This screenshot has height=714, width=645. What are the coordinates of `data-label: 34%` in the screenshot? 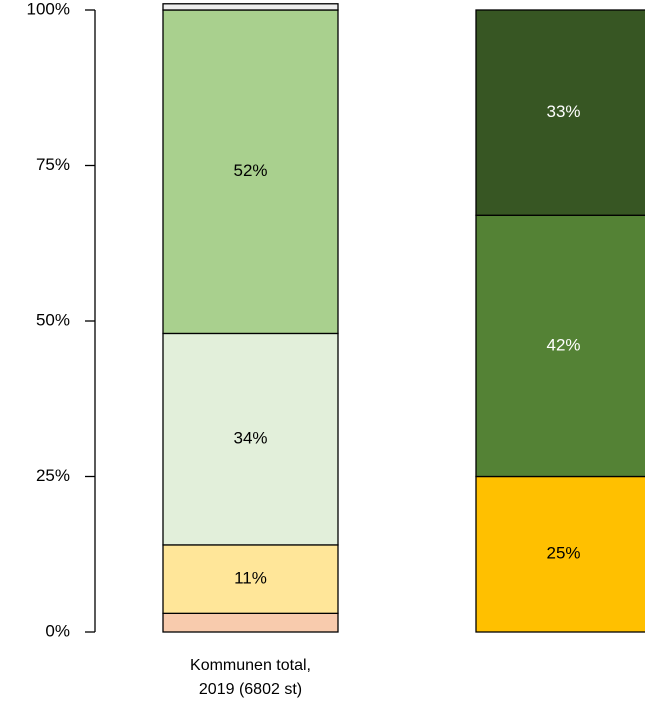 It's located at (250, 438).